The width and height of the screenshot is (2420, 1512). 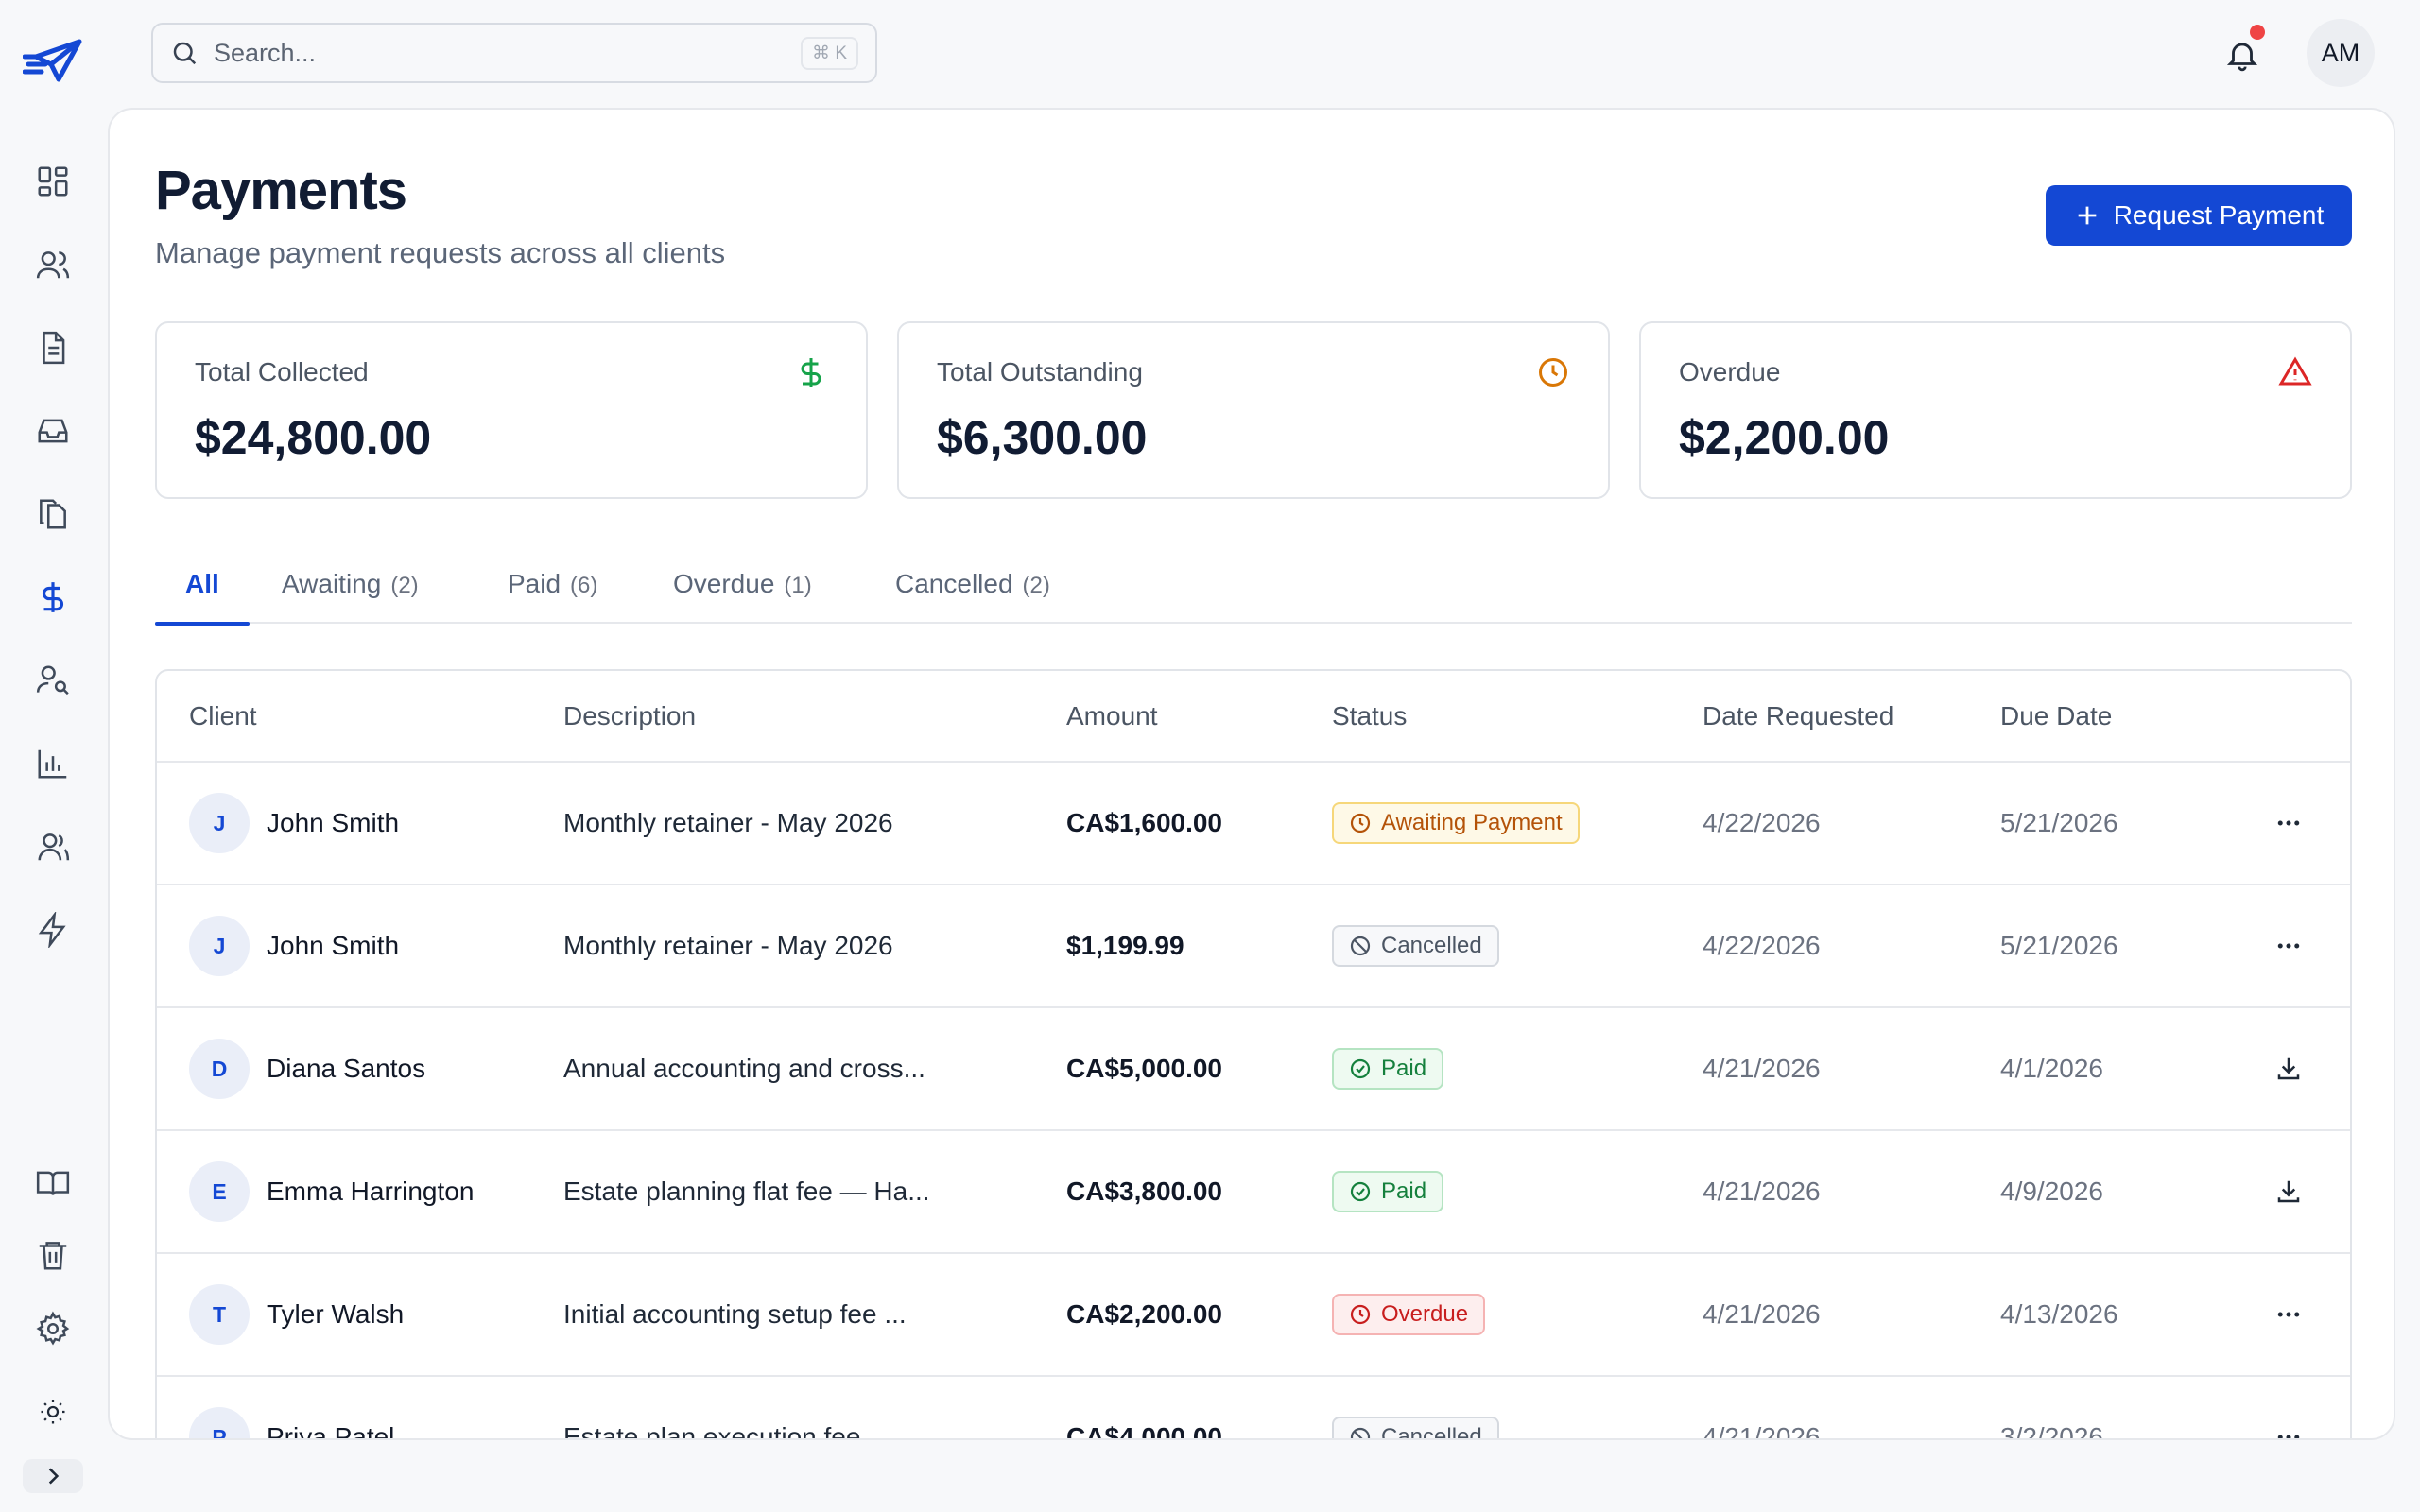 What do you see at coordinates (829, 53) in the screenshot?
I see `search-shortcut-hint: ⌘ K` at bounding box center [829, 53].